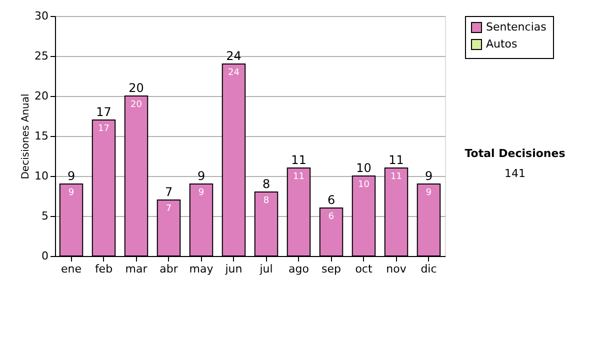  Describe the element at coordinates (516, 27) in the screenshot. I see `legend-label: Sentencias` at that location.